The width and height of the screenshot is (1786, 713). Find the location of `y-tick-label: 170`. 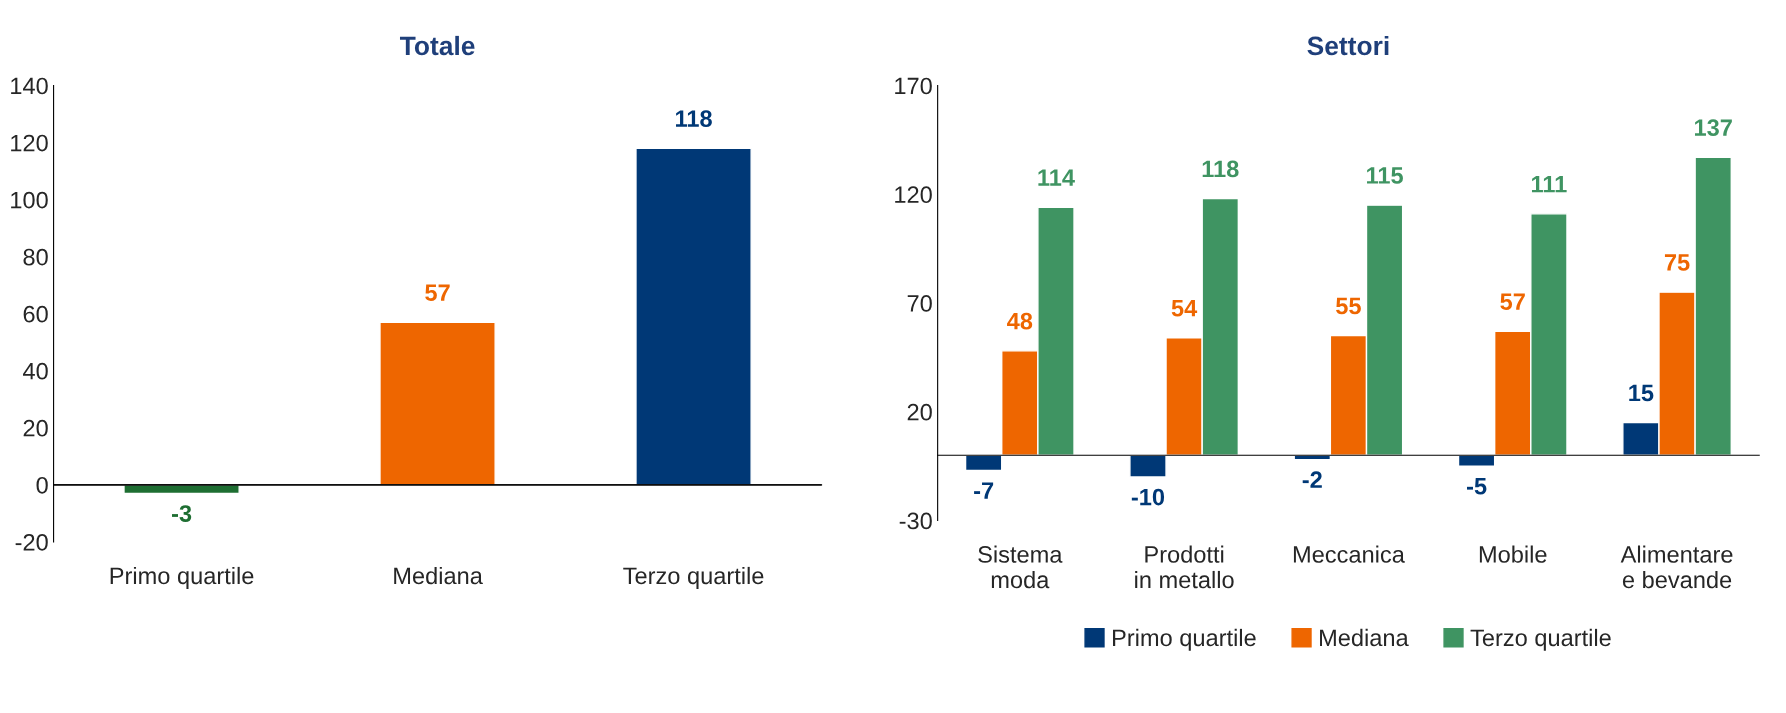

y-tick-label: 170 is located at coordinates (913, 86).